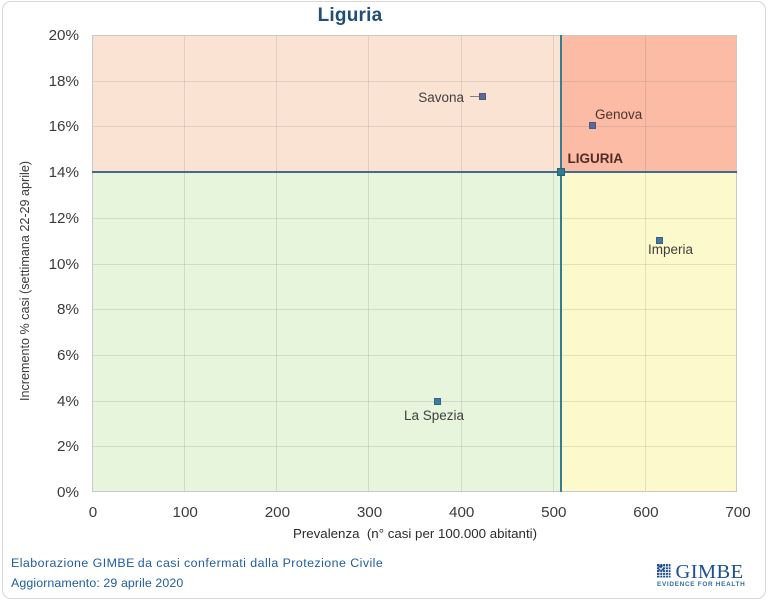  I want to click on svg-text: EVIDENCE FOR HEALTH, so click(701, 584).